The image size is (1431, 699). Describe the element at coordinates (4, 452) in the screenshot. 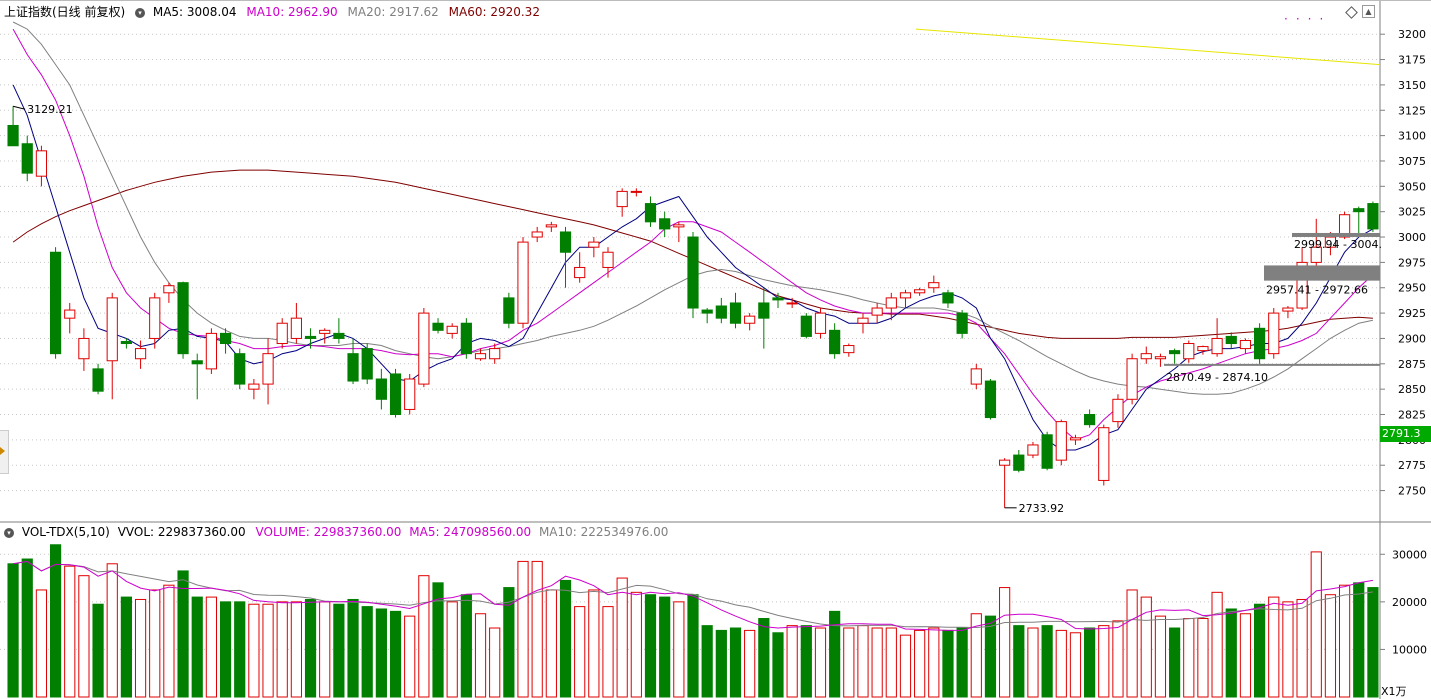

I see `collapse-handle-icon` at that location.